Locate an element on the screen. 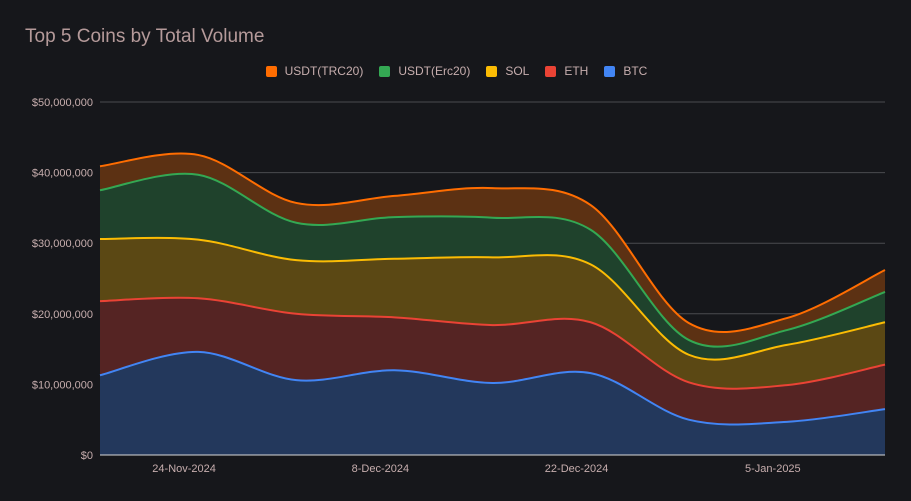 This screenshot has width=911, height=501. legend-label: BTC is located at coordinates (635, 71).